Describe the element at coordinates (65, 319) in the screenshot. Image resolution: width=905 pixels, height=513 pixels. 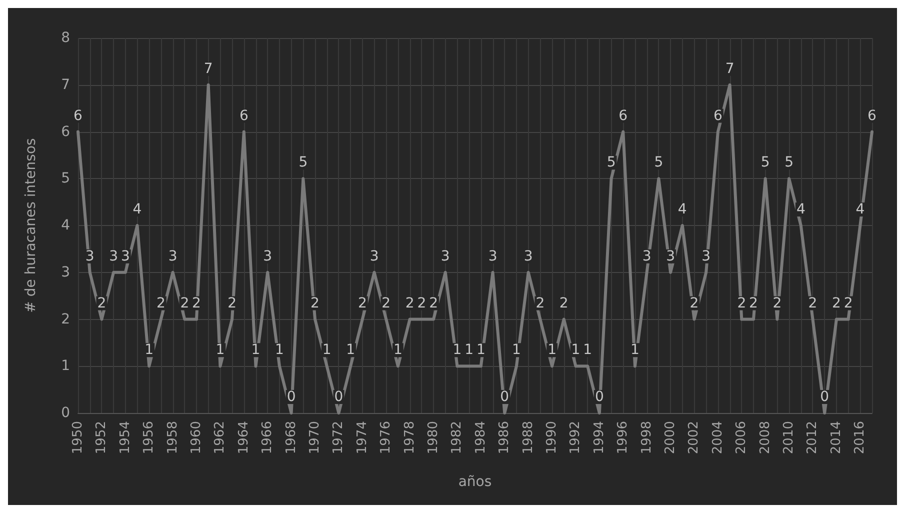
I see `y-tick-label: 2` at that location.